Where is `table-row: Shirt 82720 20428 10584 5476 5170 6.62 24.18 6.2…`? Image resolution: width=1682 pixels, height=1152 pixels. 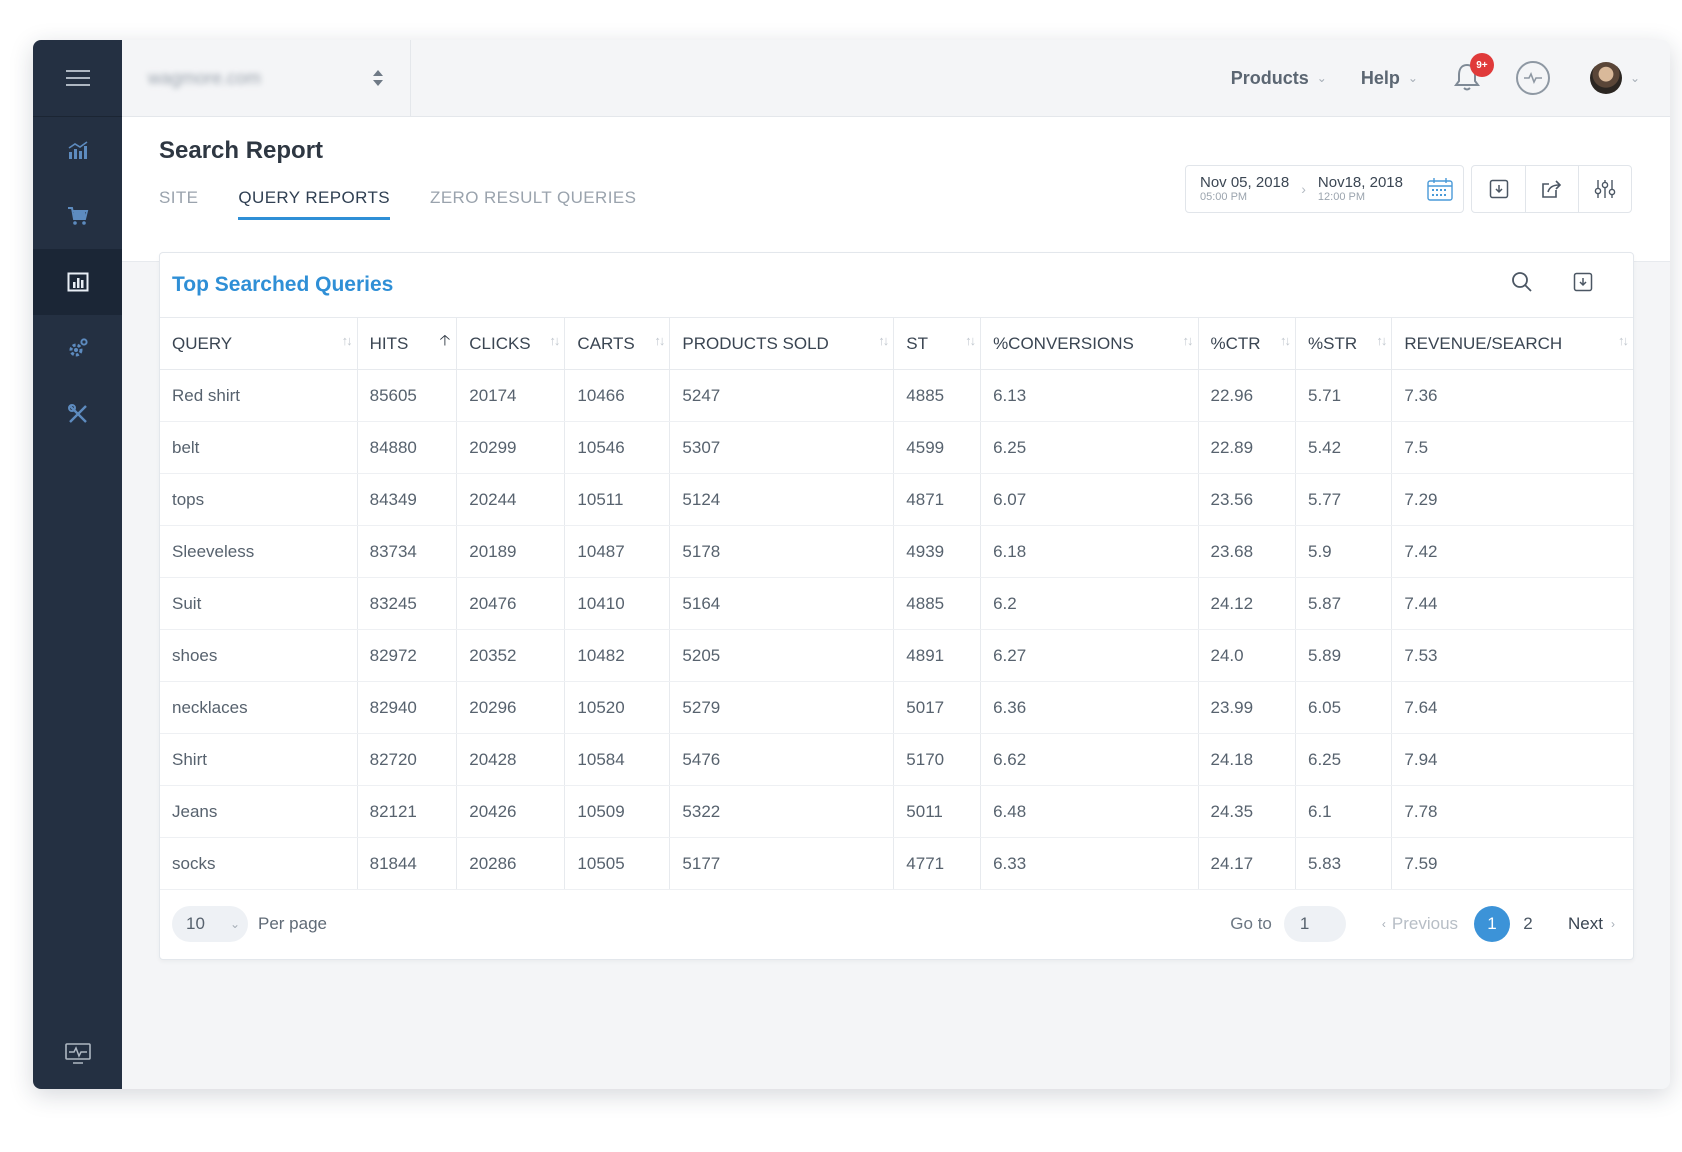 table-row: Shirt 82720 20428 10584 5476 5170 6.62 24.18 6.2… is located at coordinates (896, 759).